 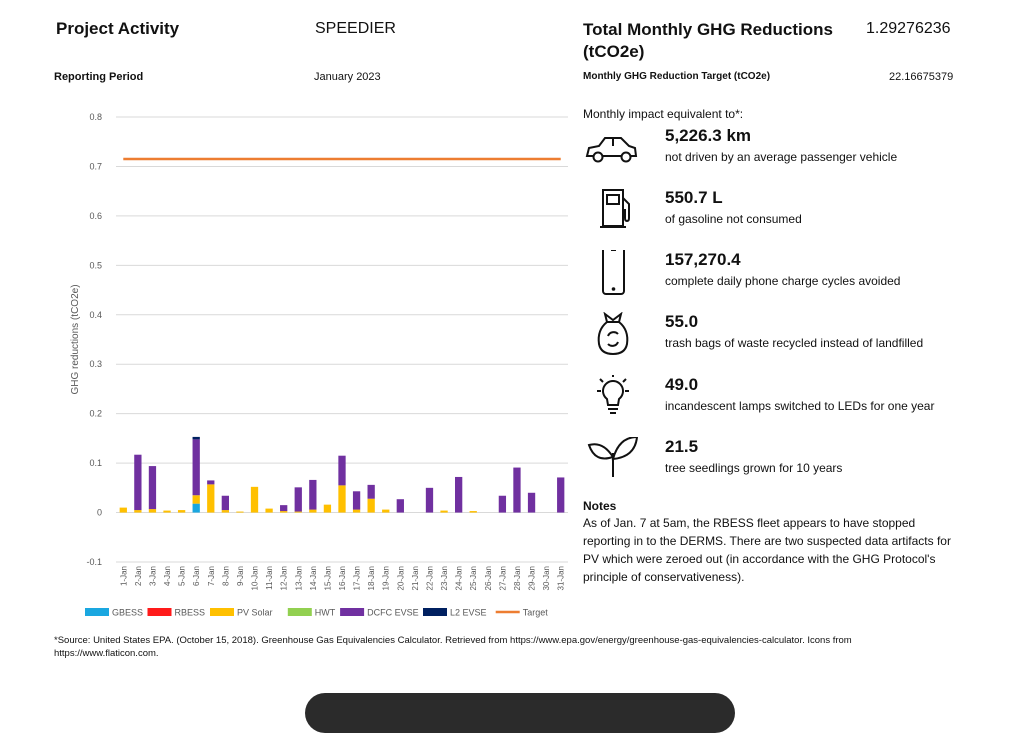 What do you see at coordinates (182, 576) in the screenshot?
I see `x-tick-label: 5-Jan` at bounding box center [182, 576].